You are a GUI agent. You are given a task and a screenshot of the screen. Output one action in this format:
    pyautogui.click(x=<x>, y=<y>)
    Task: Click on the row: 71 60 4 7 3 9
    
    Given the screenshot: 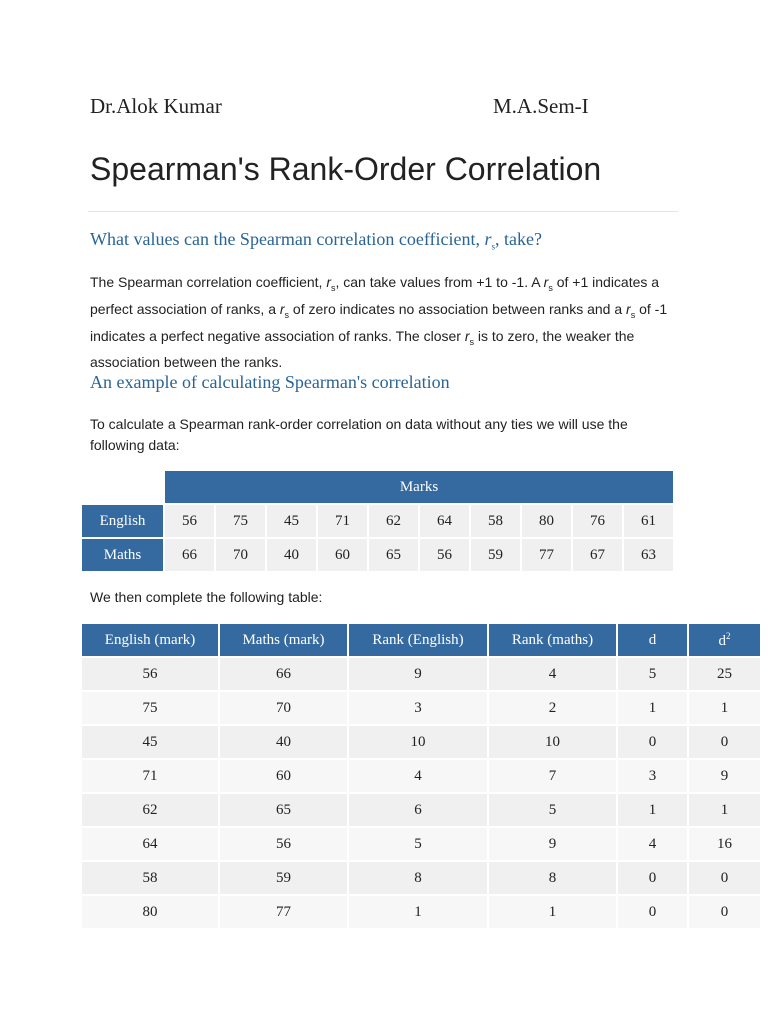 What is the action you would take?
    pyautogui.click(x=421, y=776)
    